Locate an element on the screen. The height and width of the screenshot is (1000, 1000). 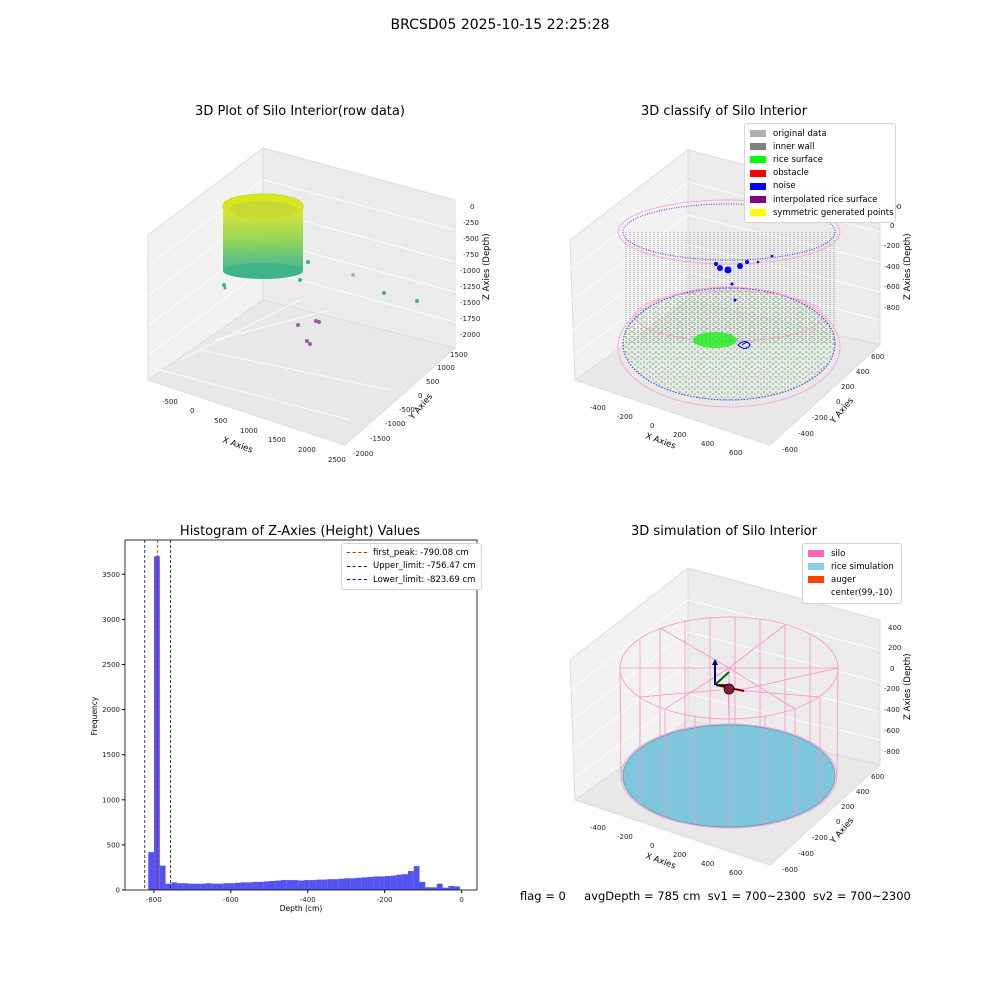
legend-item-obstacle: obstacle is located at coordinates (820, 173).